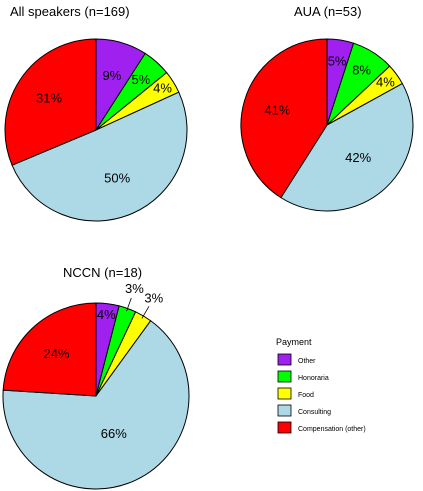 The height and width of the screenshot is (491, 423). What do you see at coordinates (70, 11) in the screenshot?
I see `pie-title: All speakers (n=169)` at bounding box center [70, 11].